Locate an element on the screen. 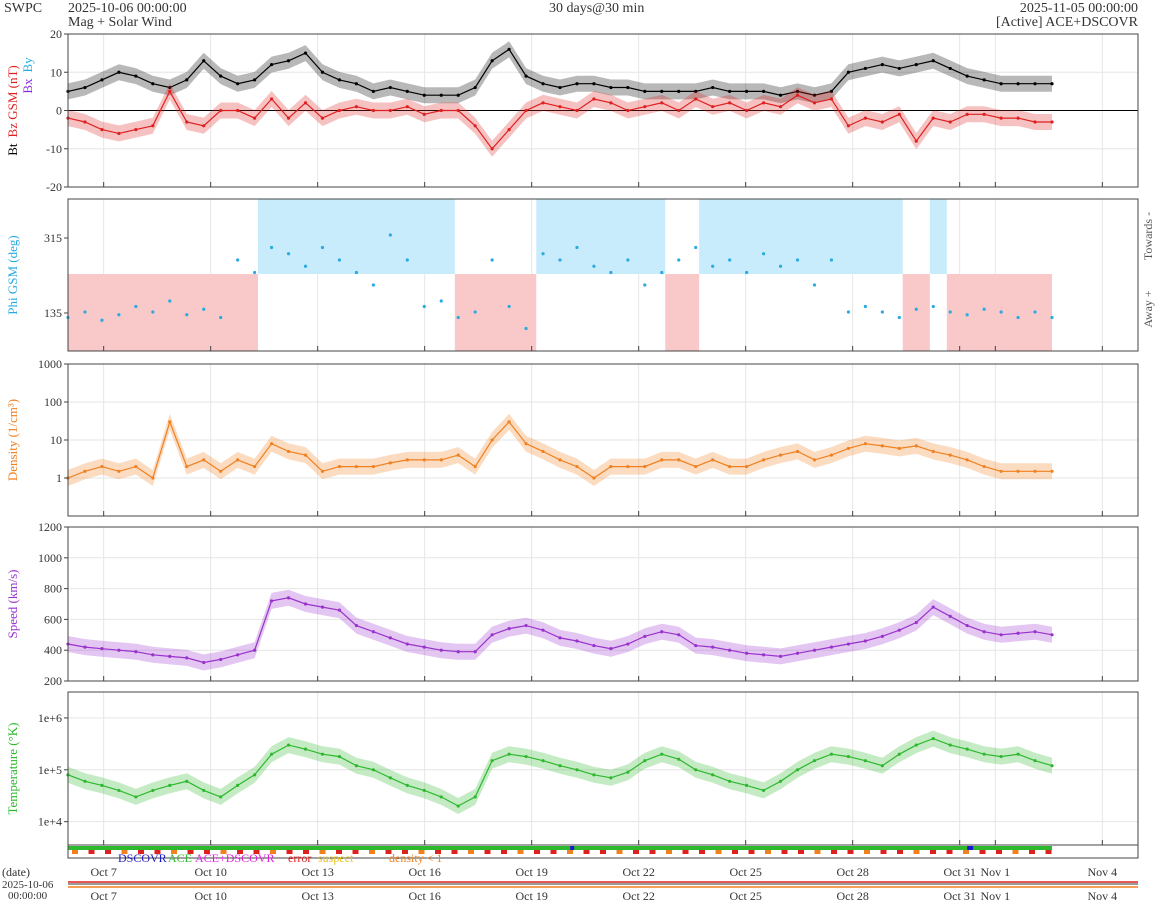 This screenshot has width=1158, height=905. x-tick-label: Oct 25 is located at coordinates (746, 896).